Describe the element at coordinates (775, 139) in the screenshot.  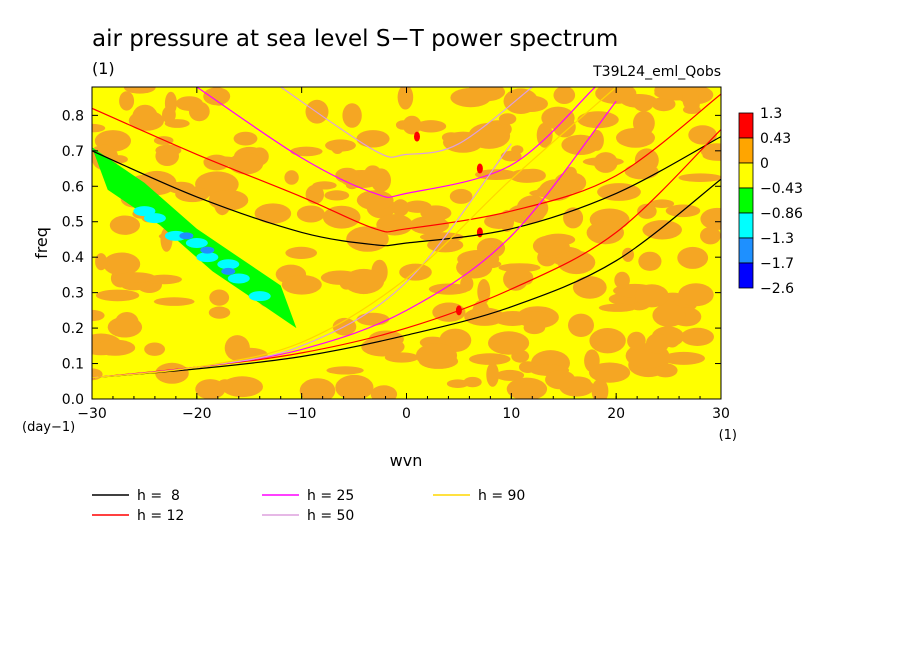
I see `colorbar-label: 0.43` at that location.